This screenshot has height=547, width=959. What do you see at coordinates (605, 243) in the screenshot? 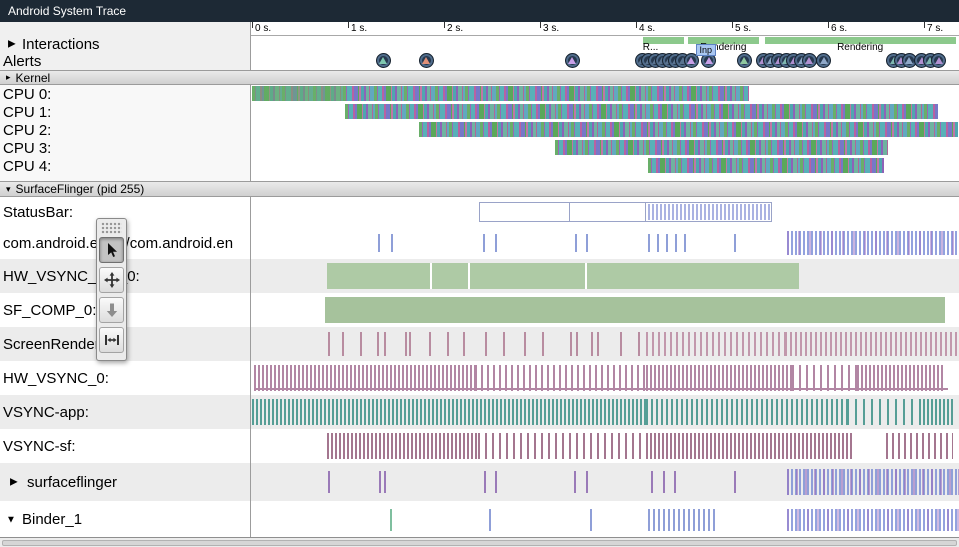
I see `track-app-process` at bounding box center [605, 243].